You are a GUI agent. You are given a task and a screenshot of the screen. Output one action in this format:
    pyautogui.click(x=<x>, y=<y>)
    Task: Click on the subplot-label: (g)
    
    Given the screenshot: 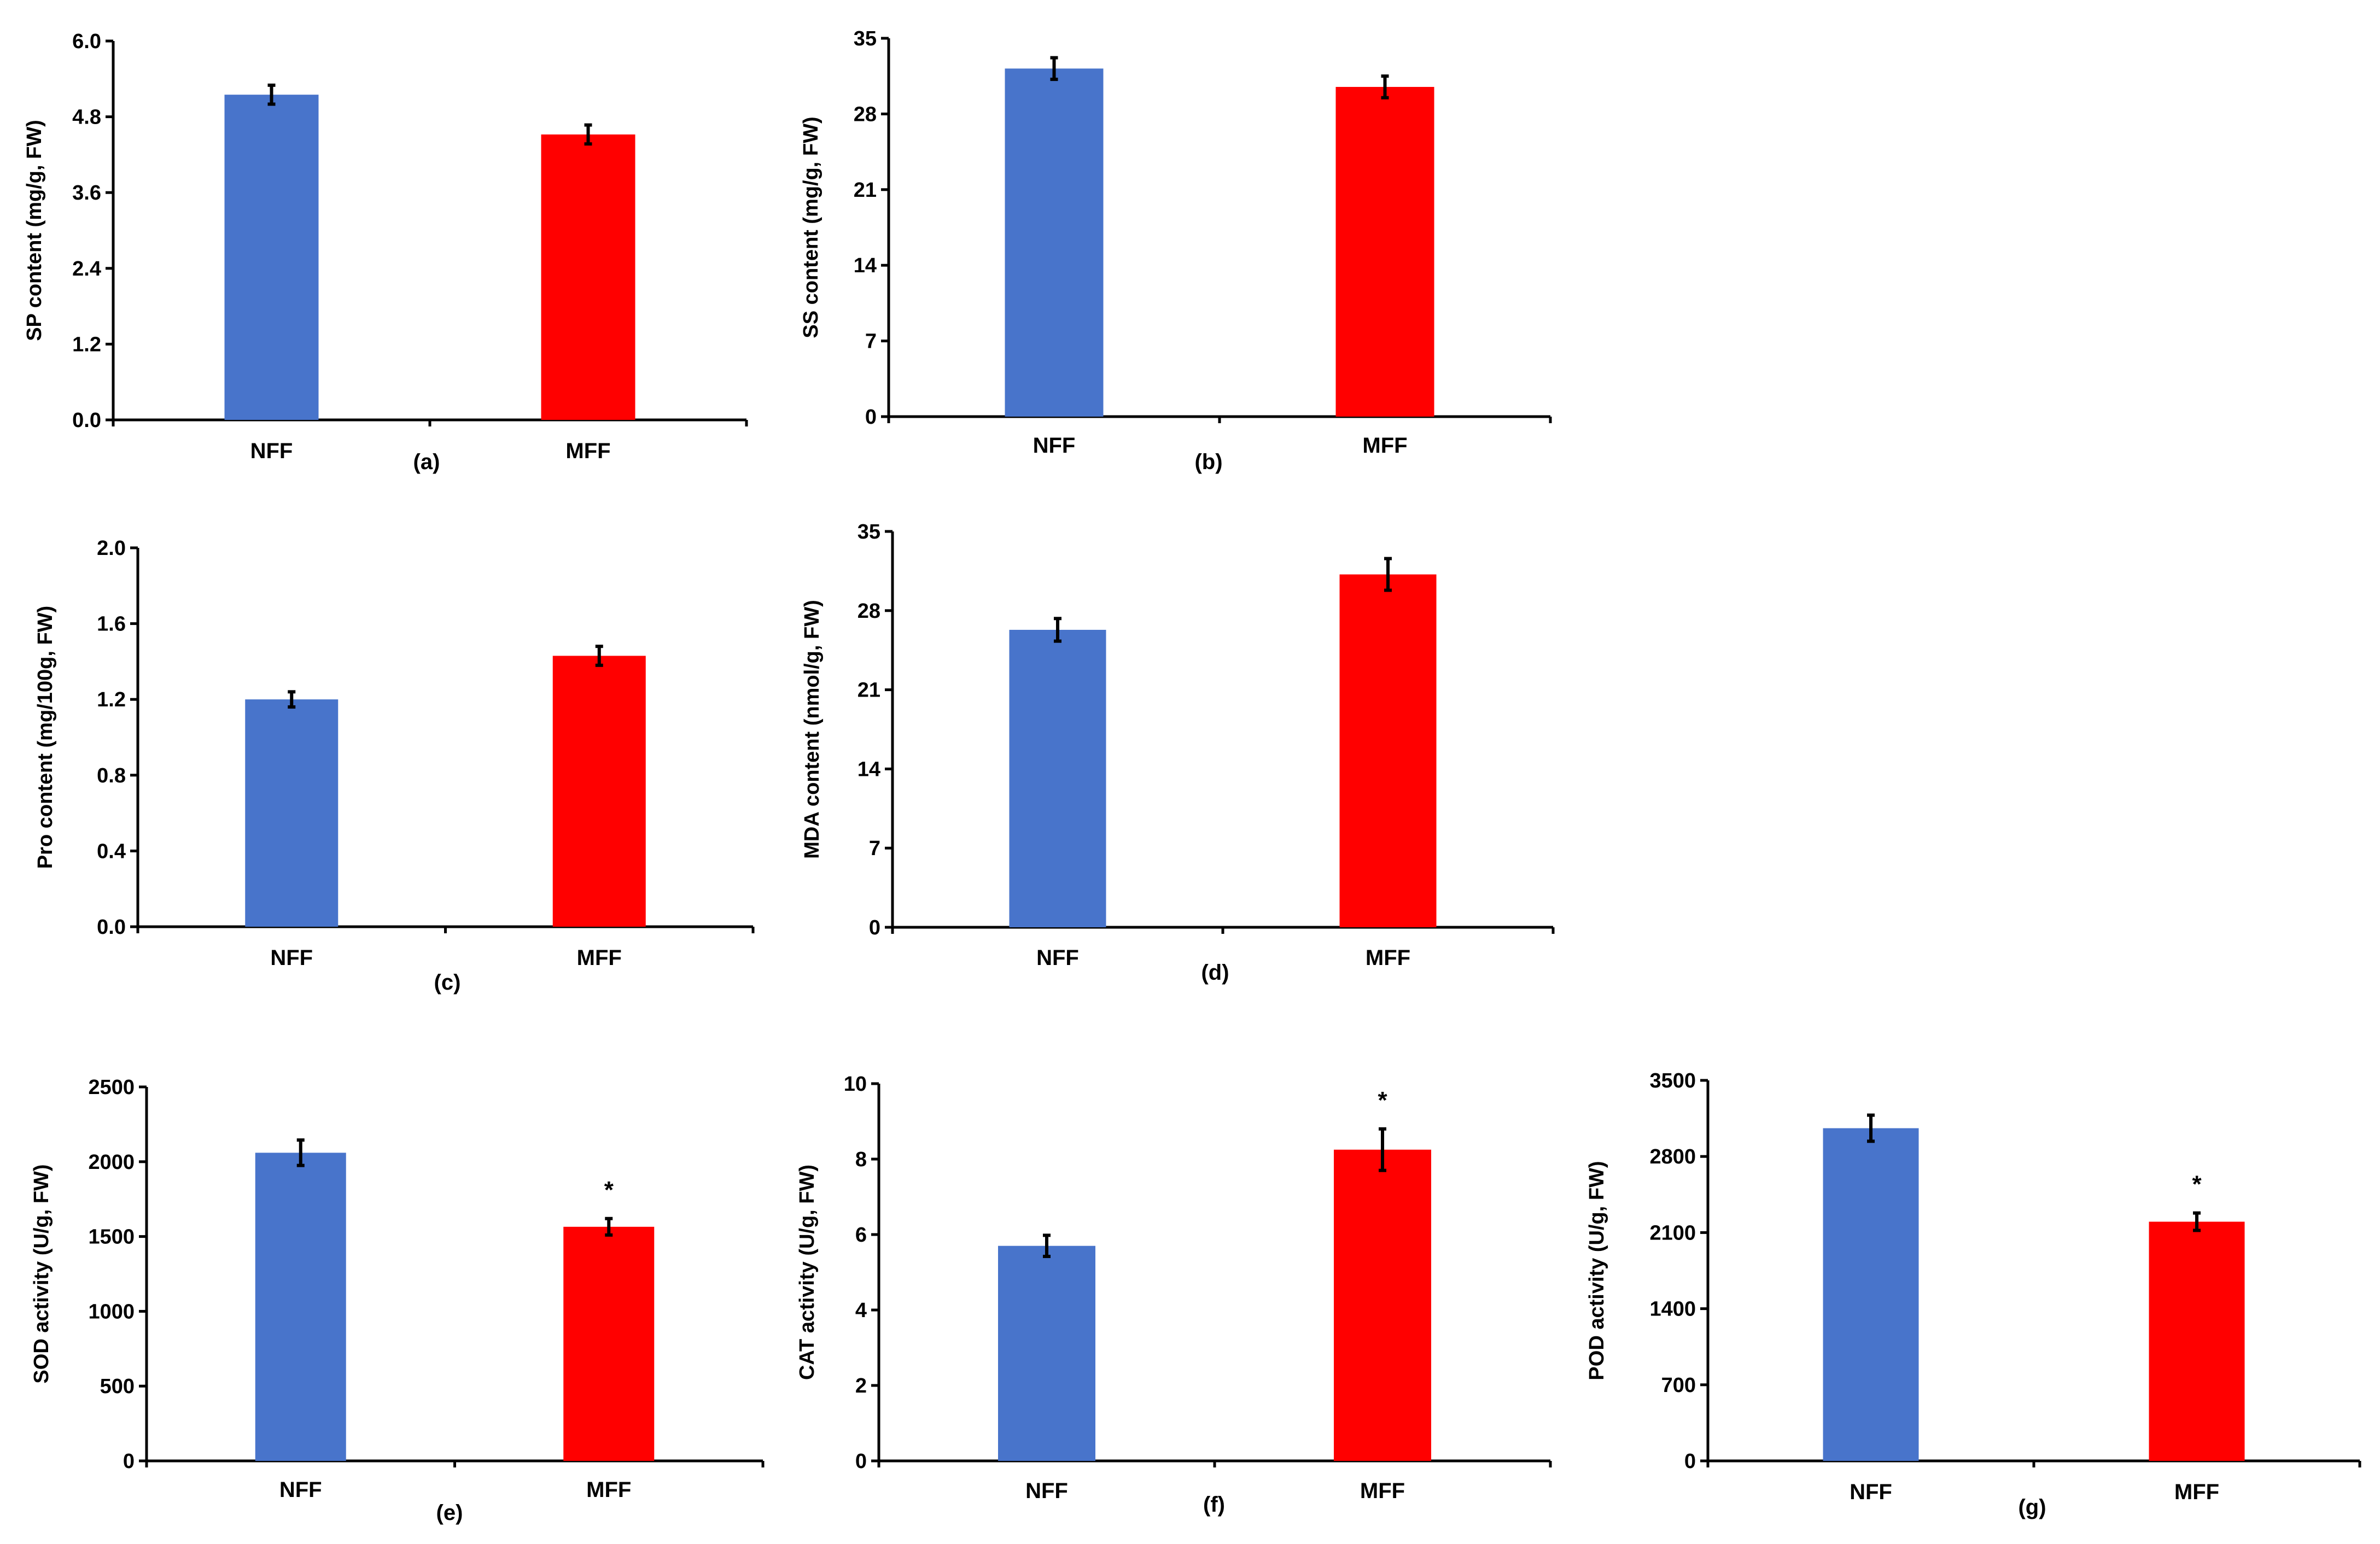 What is the action you would take?
    pyautogui.click(x=2032, y=1507)
    